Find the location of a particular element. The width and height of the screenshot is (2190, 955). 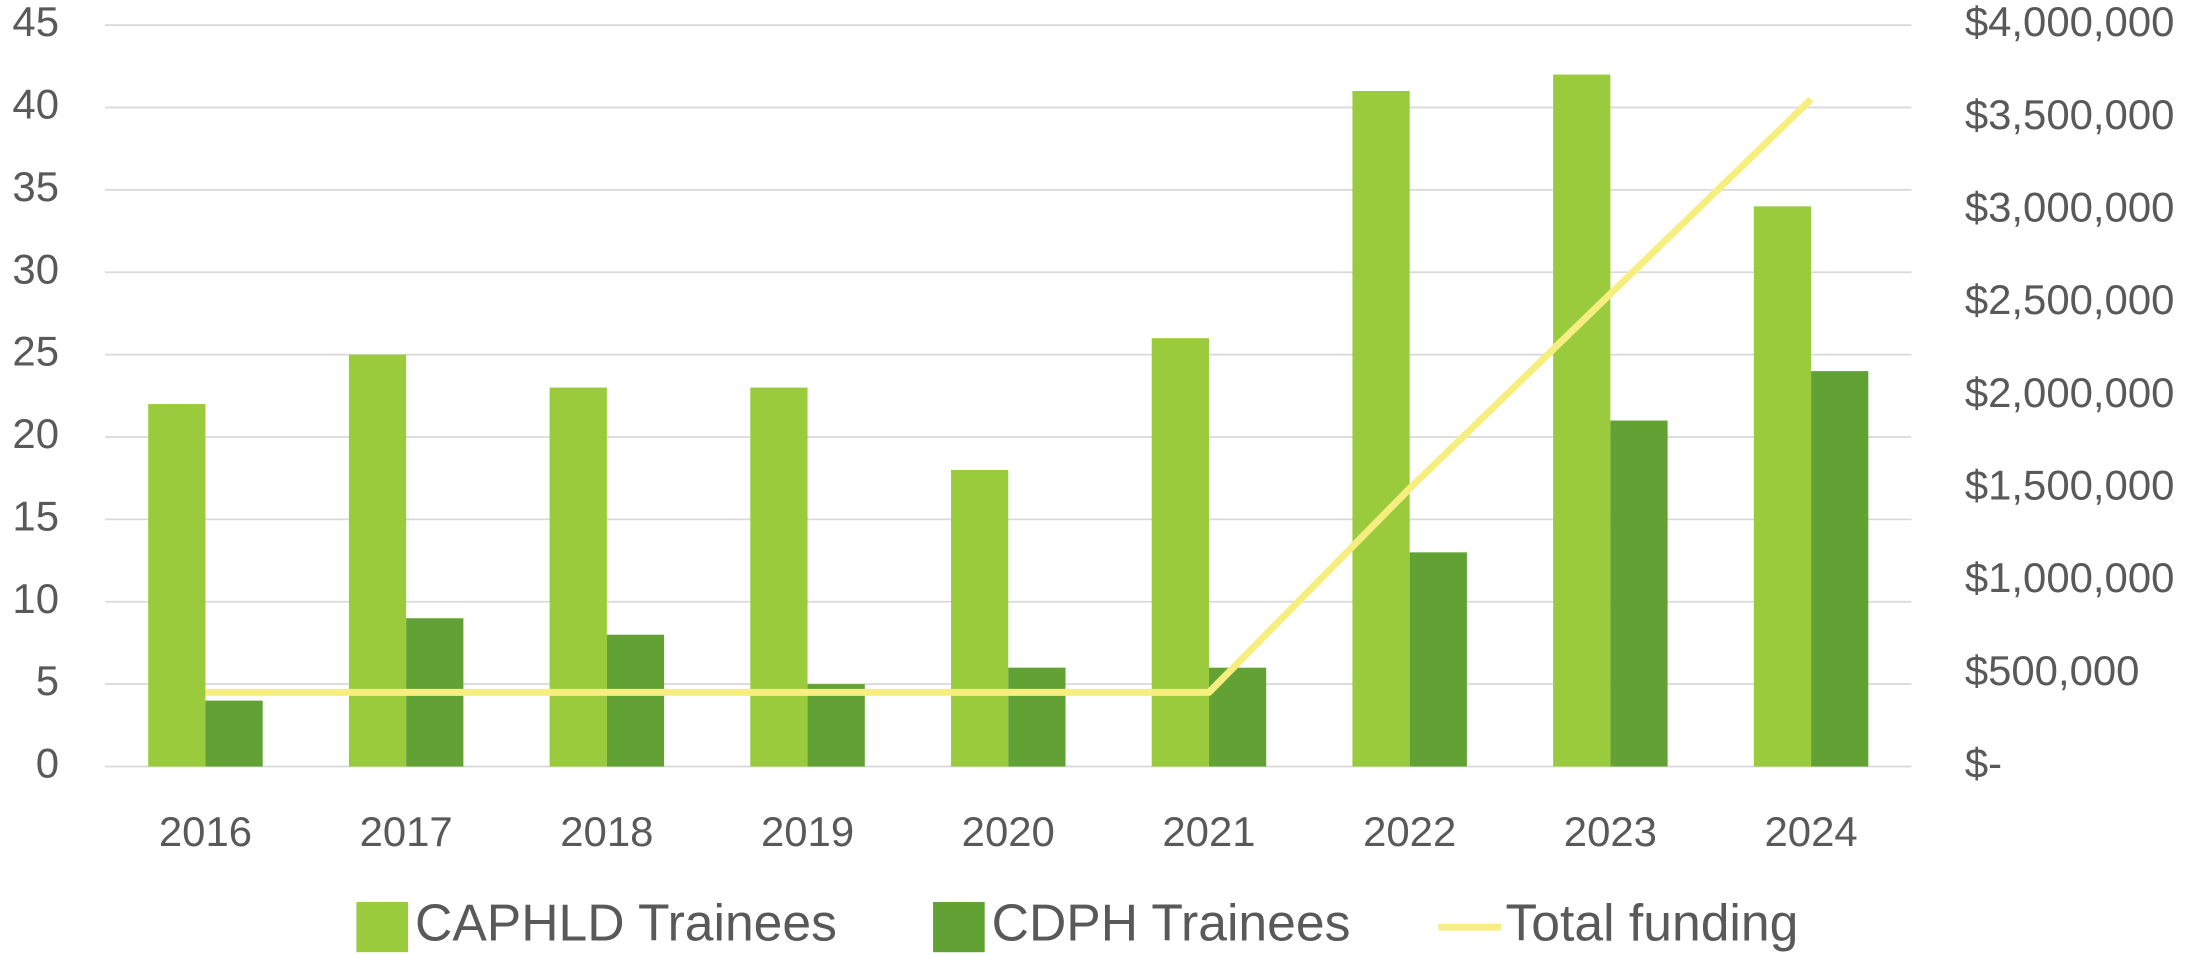

legend-label: Total funding is located at coordinates (1651, 923).